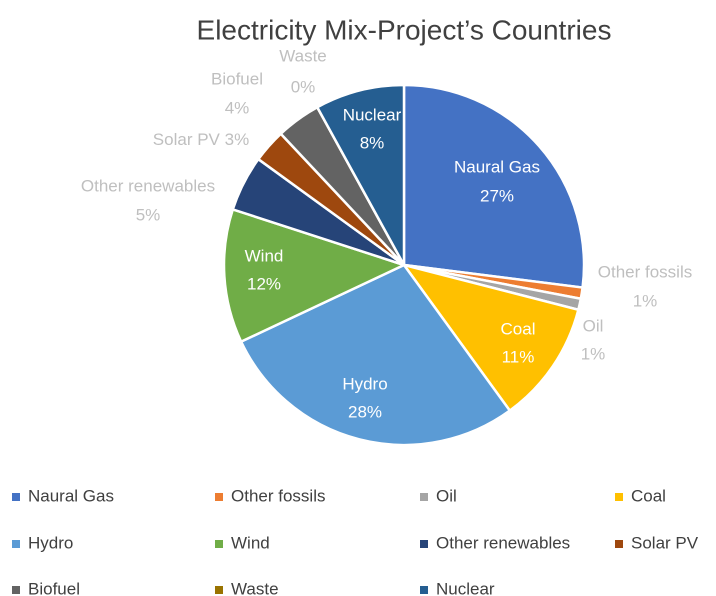 The image size is (716, 596). What do you see at coordinates (255, 587) in the screenshot?
I see `legend-label: Waste` at bounding box center [255, 587].